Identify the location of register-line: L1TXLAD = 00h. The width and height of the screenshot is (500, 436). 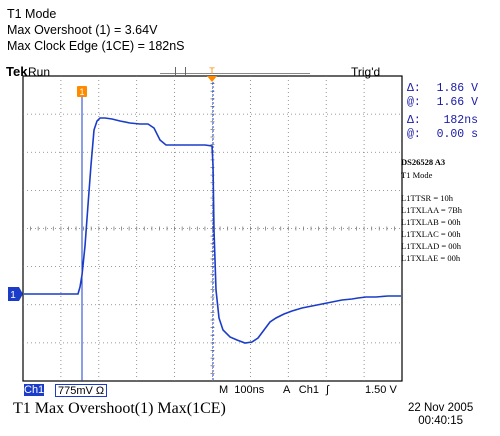
(431, 246).